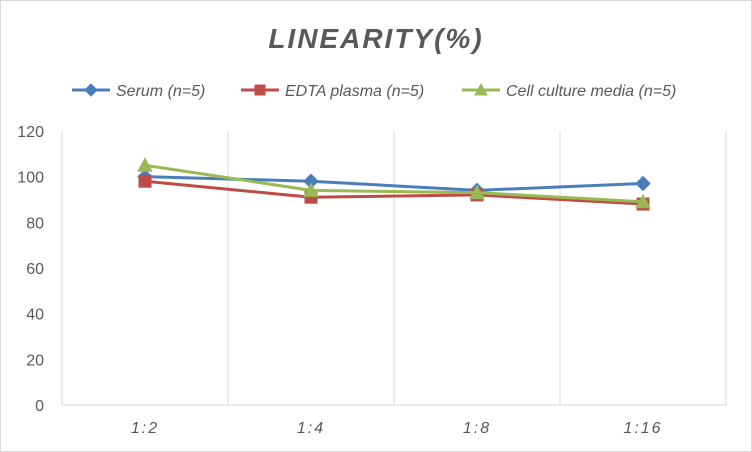  I want to click on x-tick-label: 1:4, so click(311, 428).